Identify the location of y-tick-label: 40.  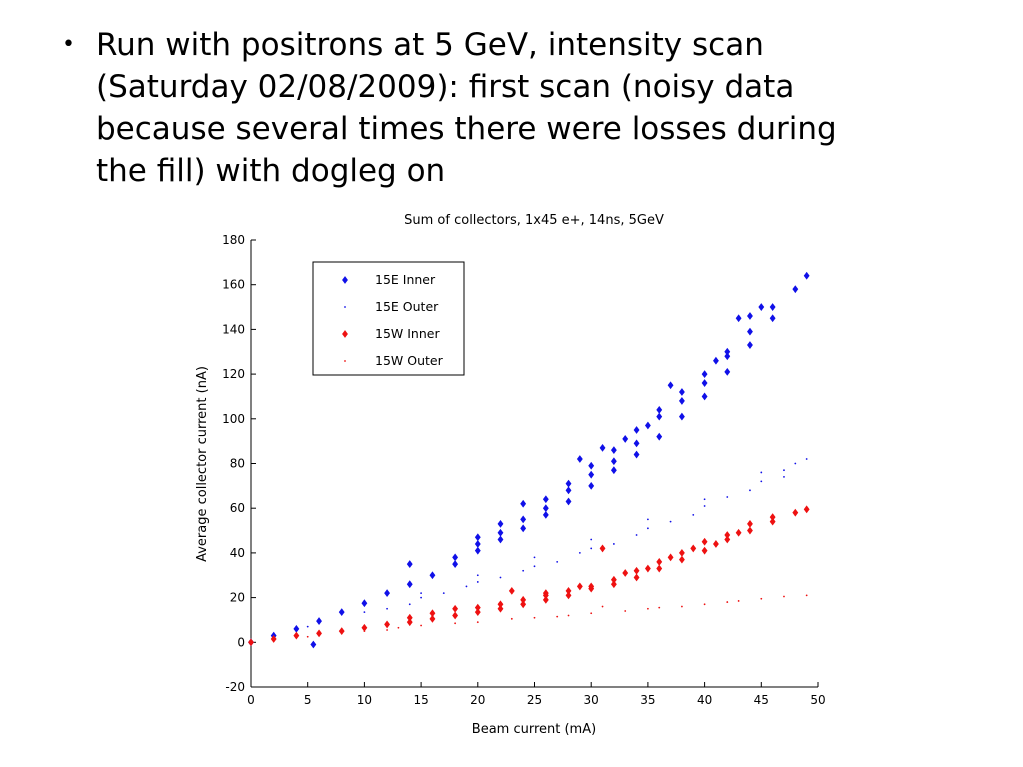
(237, 553).